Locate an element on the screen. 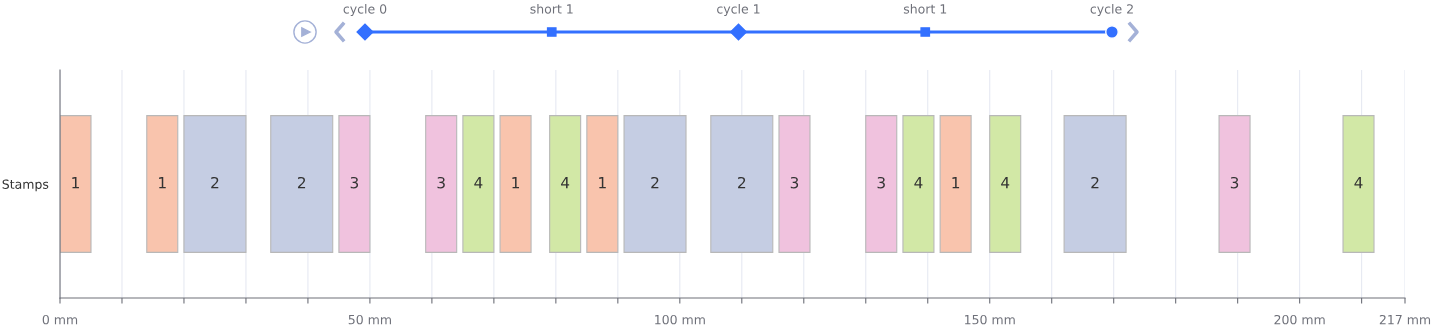 This screenshot has width=1442, height=330. x-tick-label: 50 mm is located at coordinates (369, 319).